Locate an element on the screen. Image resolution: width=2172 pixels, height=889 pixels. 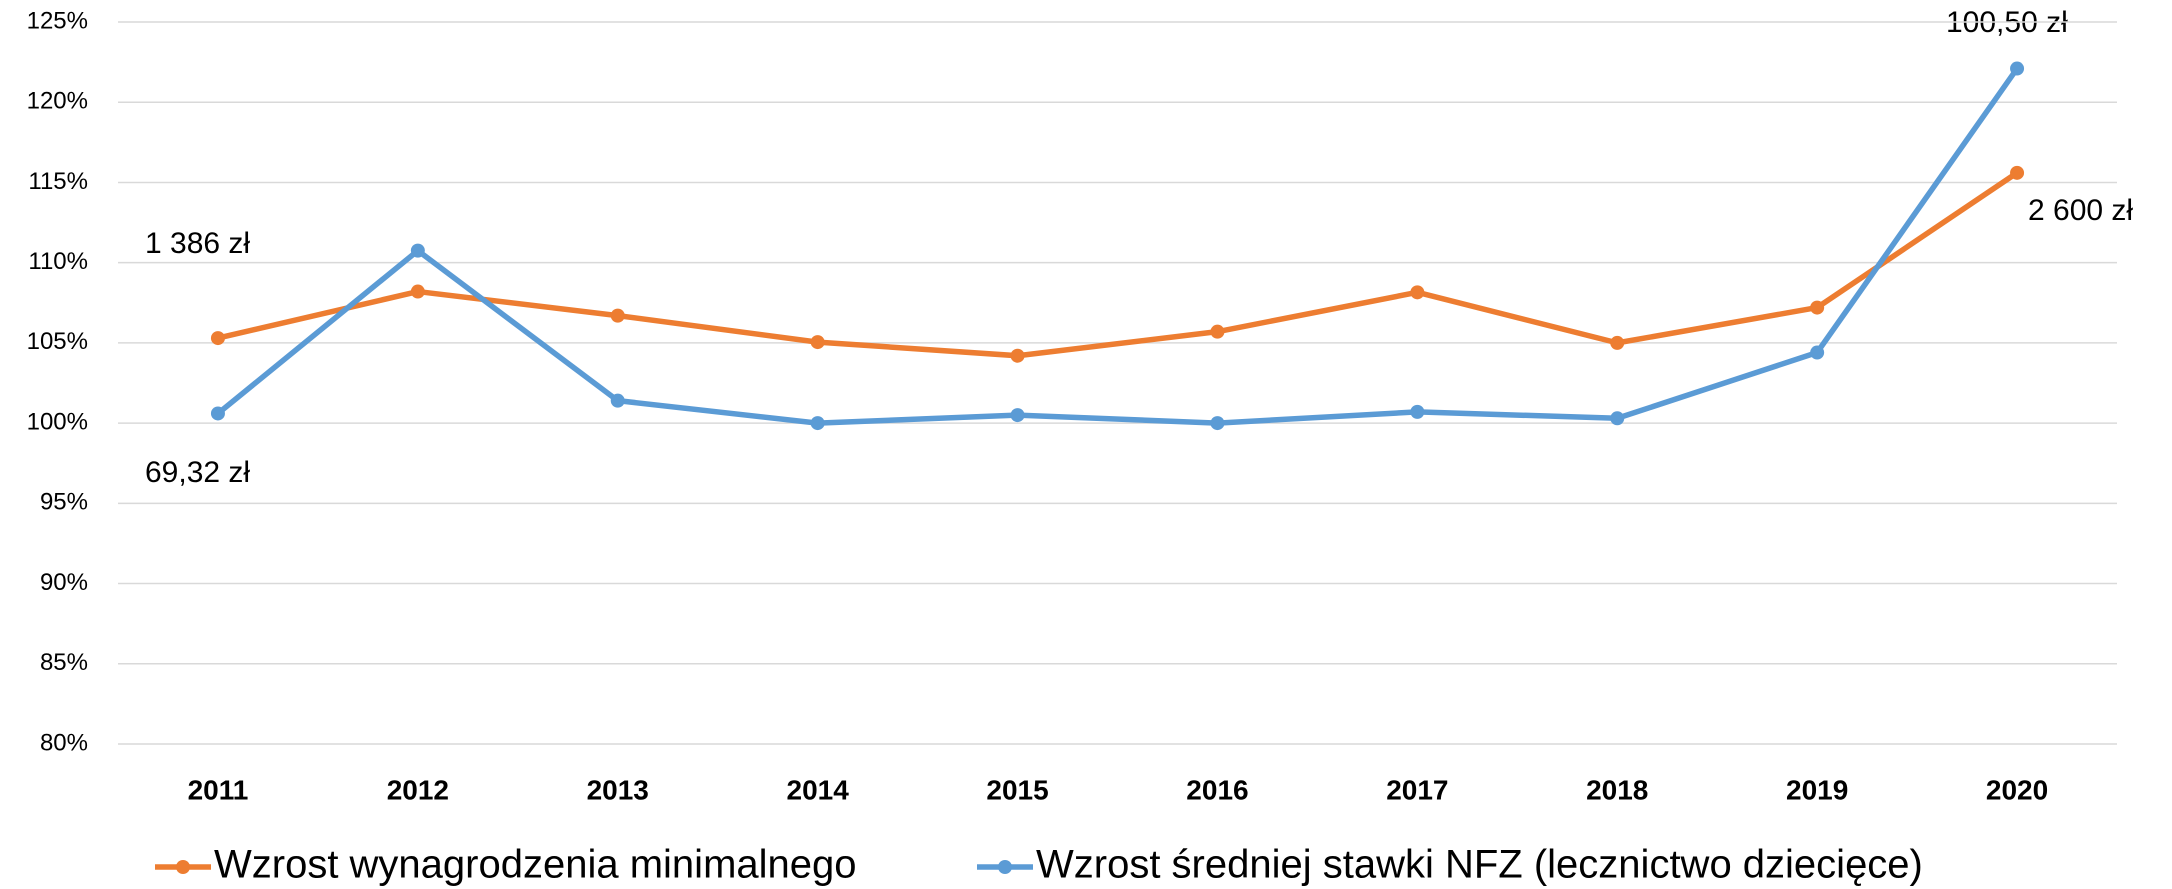
annotation: 69,32 zł is located at coordinates (197, 472).